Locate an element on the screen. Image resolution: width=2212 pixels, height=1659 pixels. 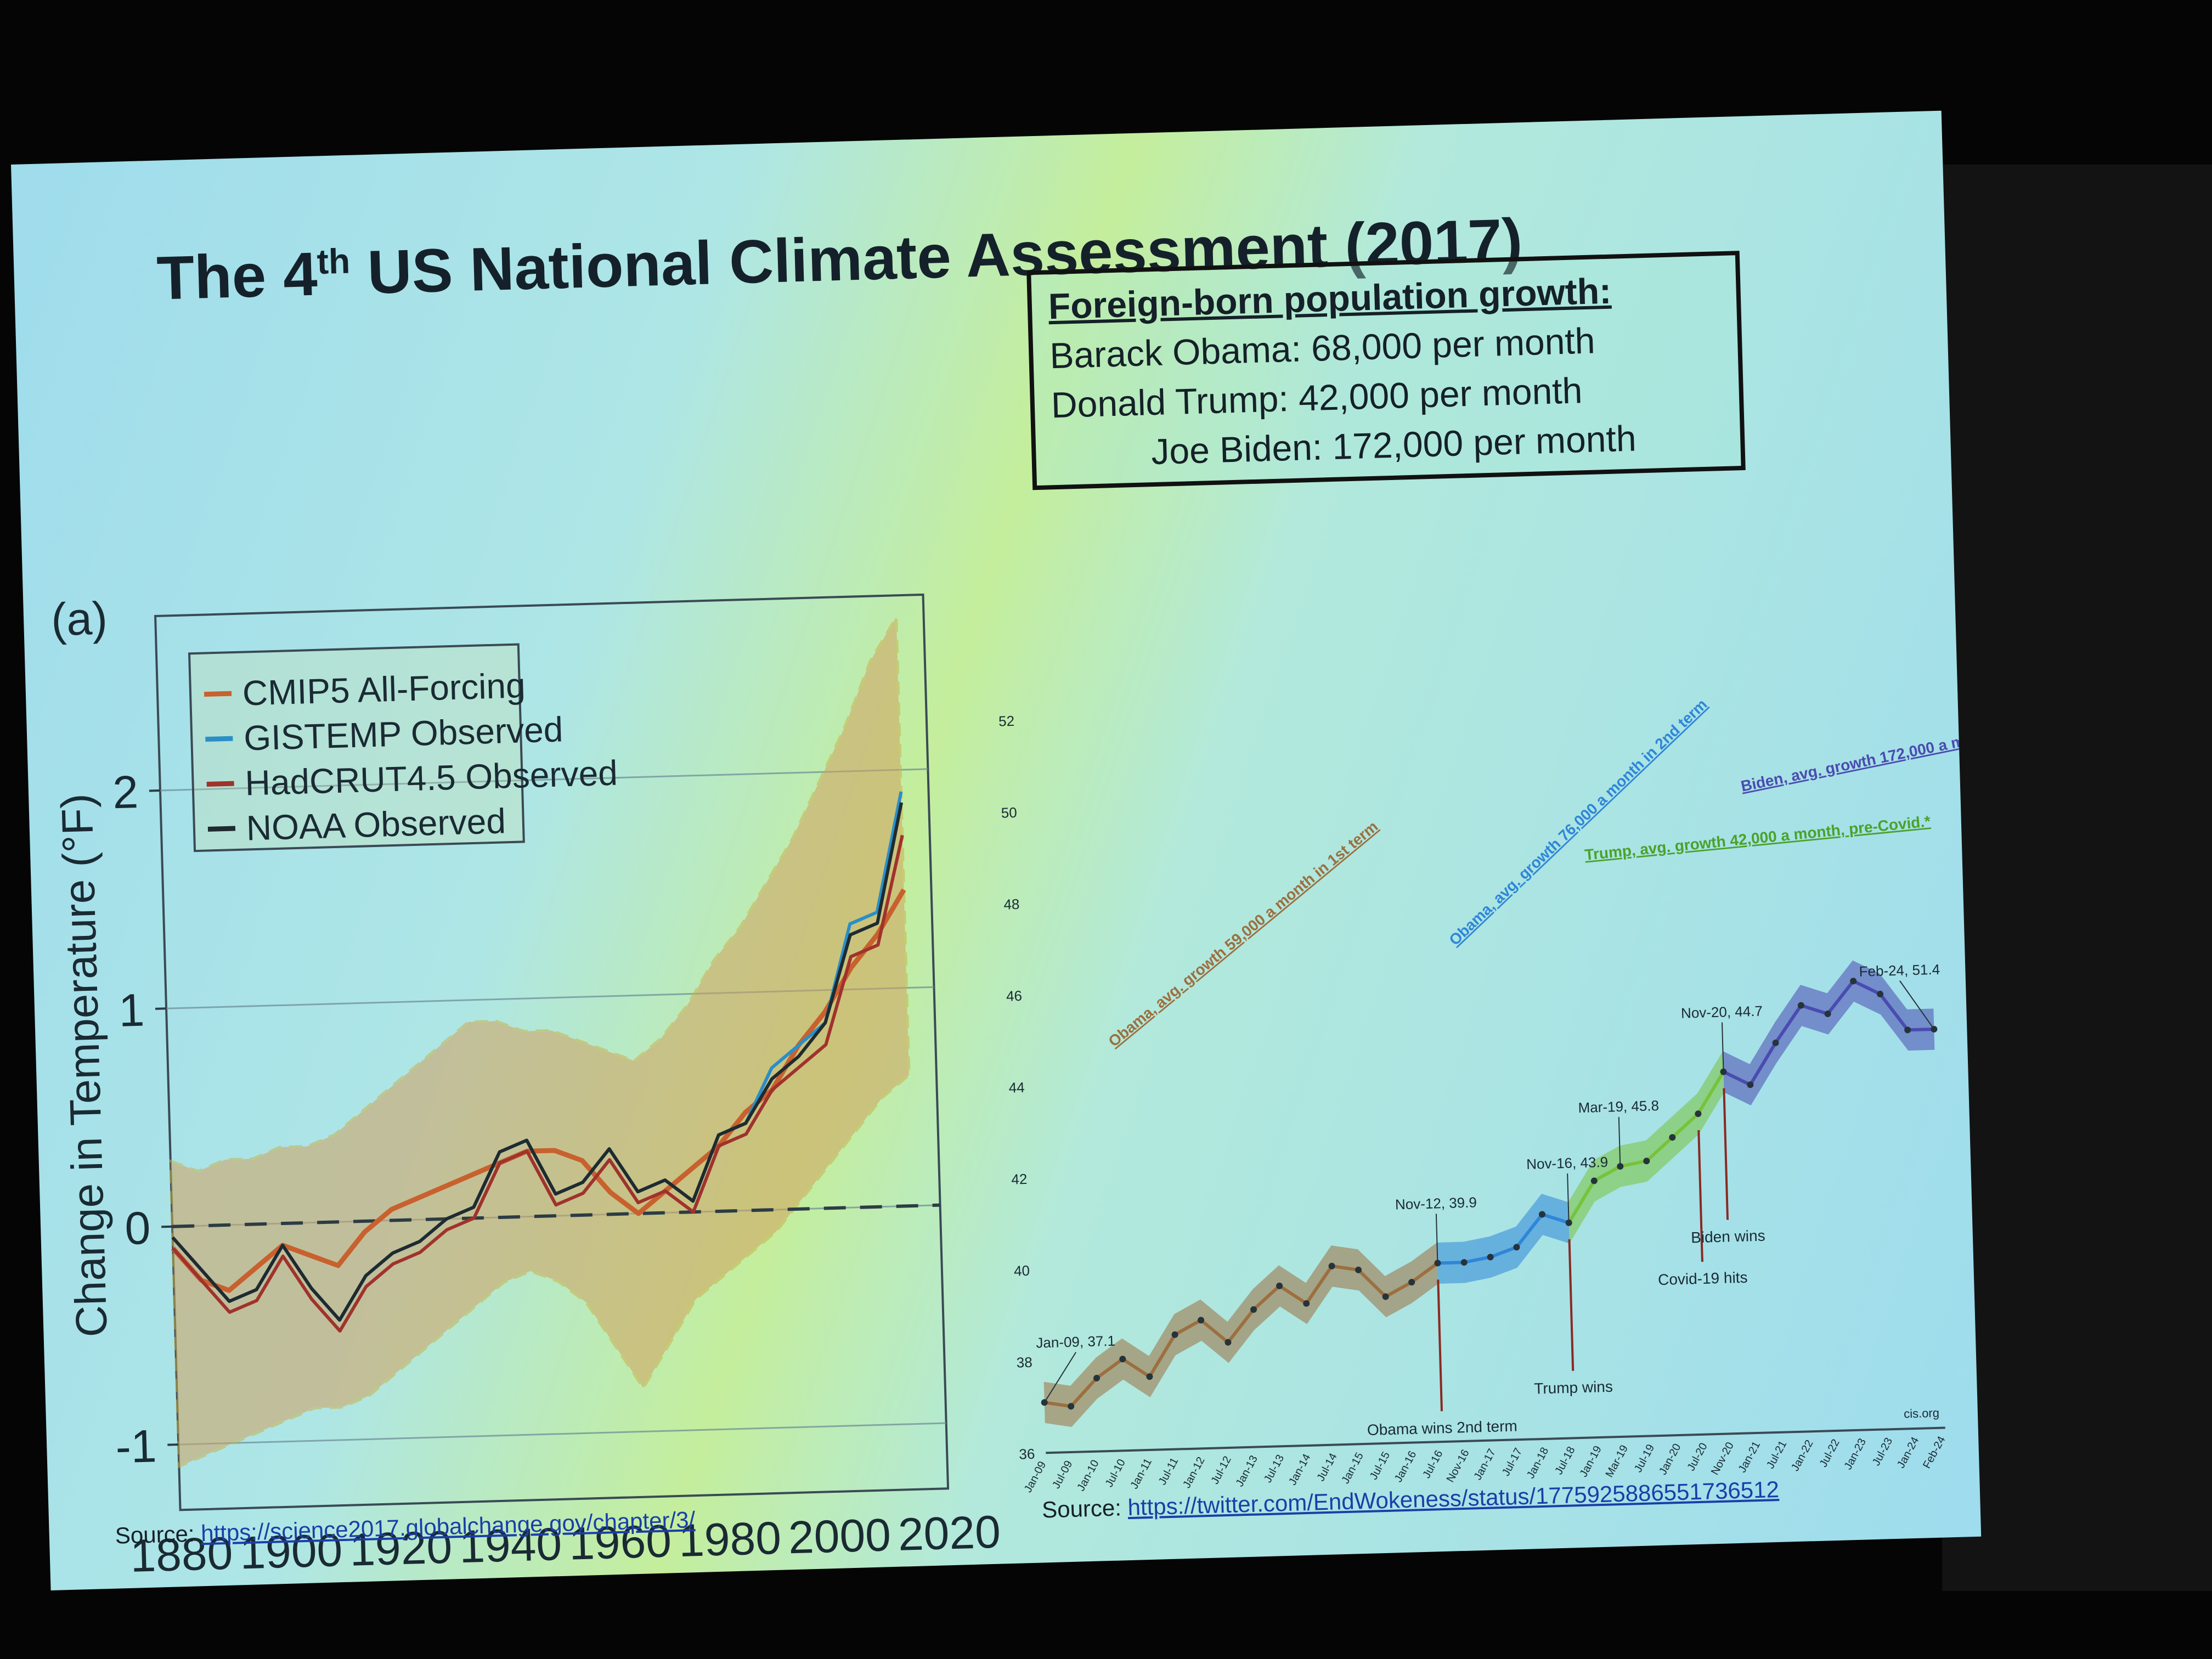
x-tick-label: Jul-18 is located at coordinates (1565, 1460).